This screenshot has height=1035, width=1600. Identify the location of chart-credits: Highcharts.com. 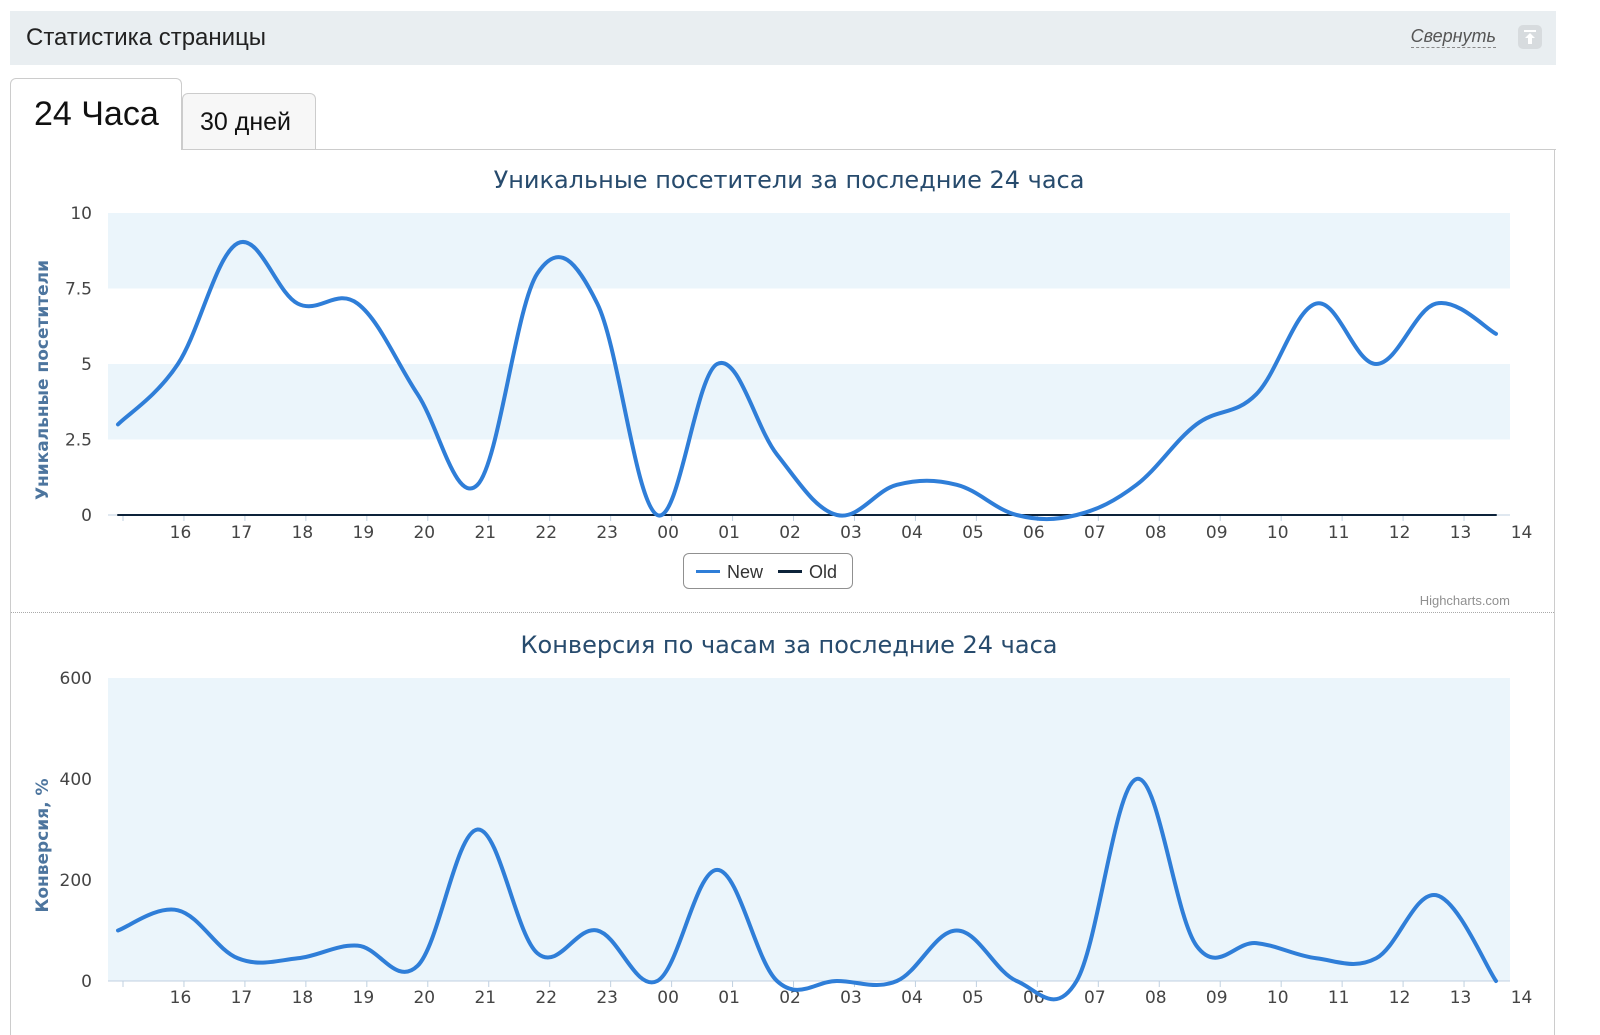
(1464, 600).